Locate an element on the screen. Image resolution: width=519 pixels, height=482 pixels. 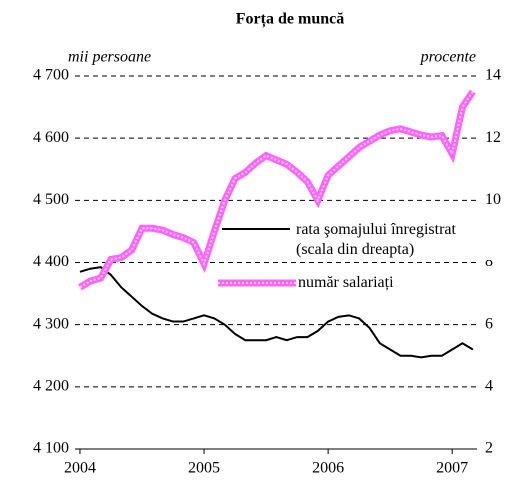
y-tick-label: 4 100 is located at coordinates (51, 448).